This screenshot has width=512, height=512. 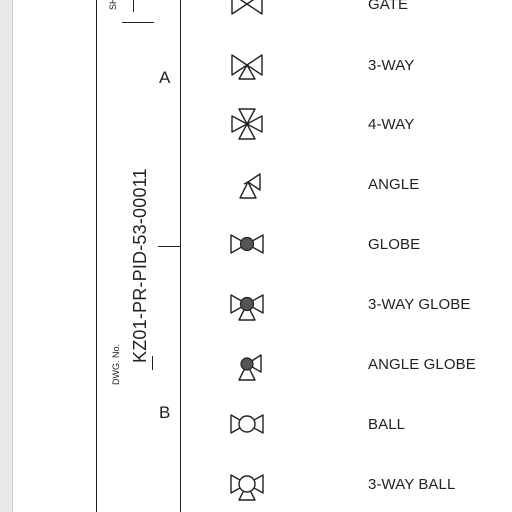 What do you see at coordinates (356, 66) in the screenshot?
I see `legend-row-3-way: 3-WAY` at bounding box center [356, 66].